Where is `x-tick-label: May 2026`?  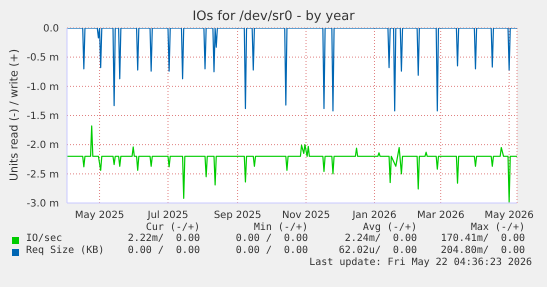
x-tick-label: May 2026 is located at coordinates (509, 216).